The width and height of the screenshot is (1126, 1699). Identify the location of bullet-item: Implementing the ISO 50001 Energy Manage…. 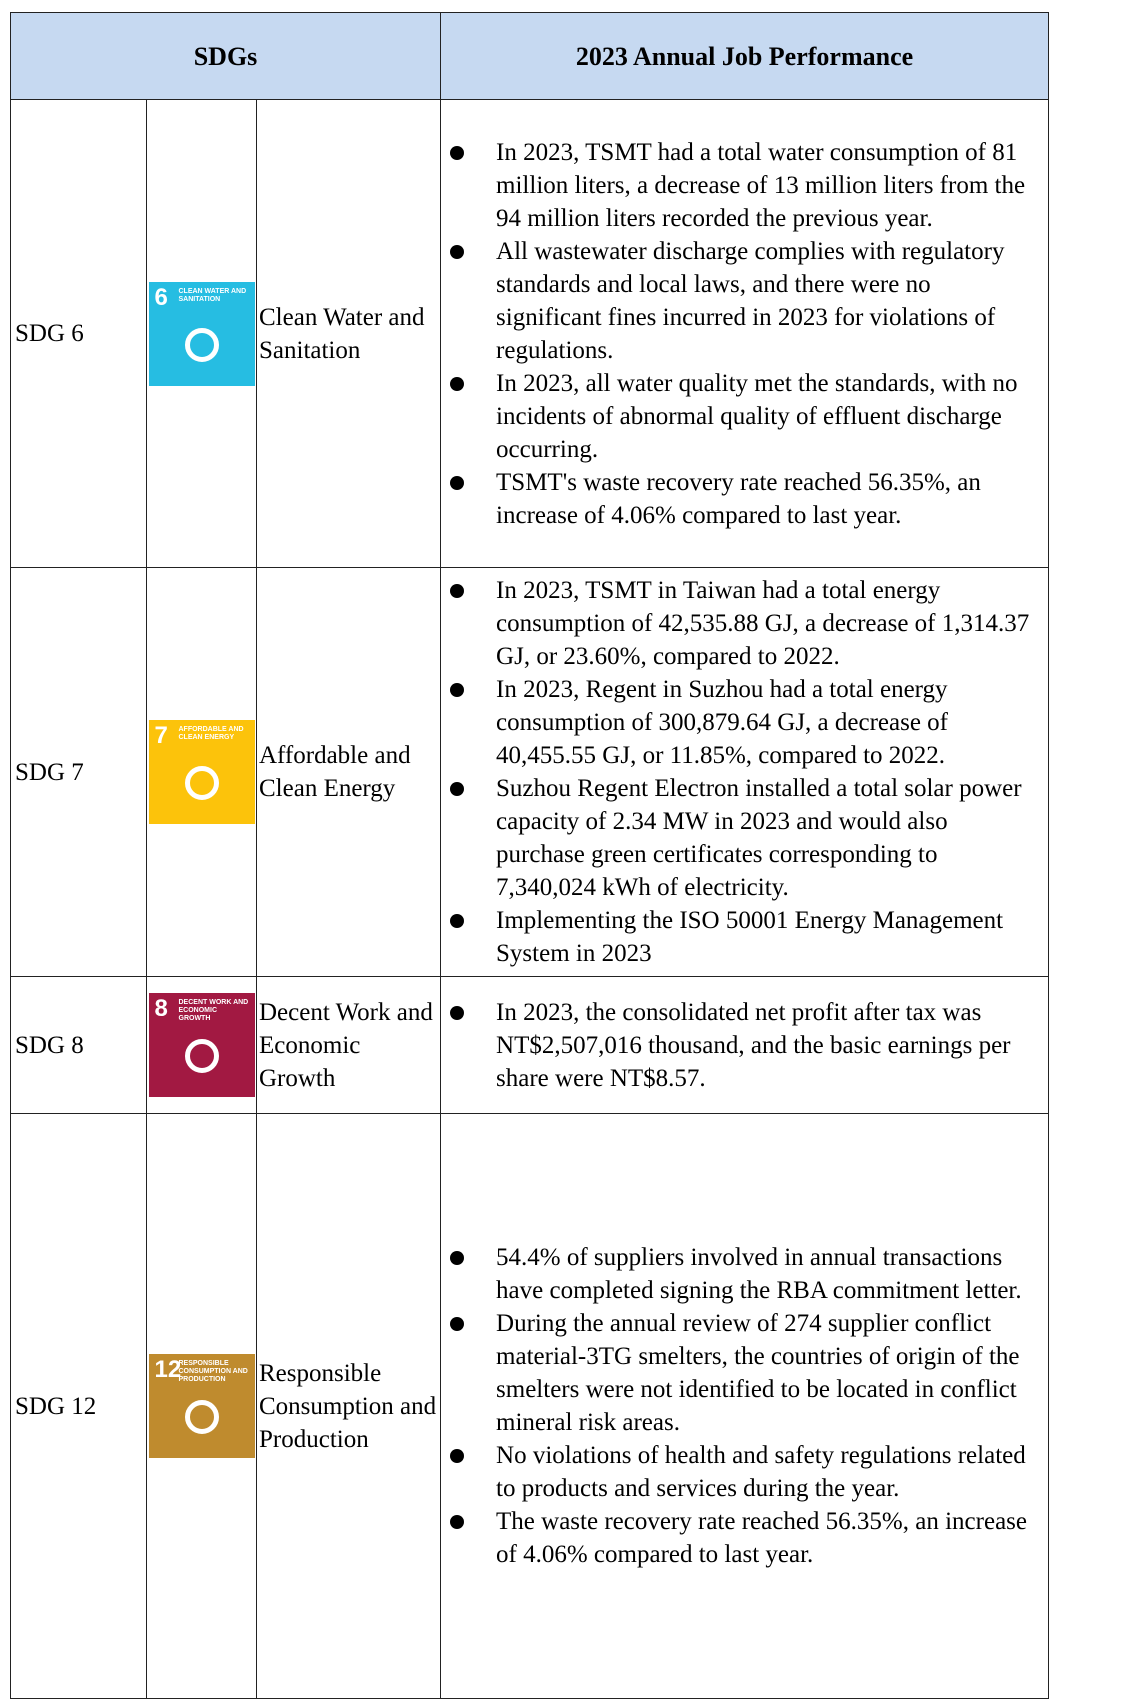
(746, 937).